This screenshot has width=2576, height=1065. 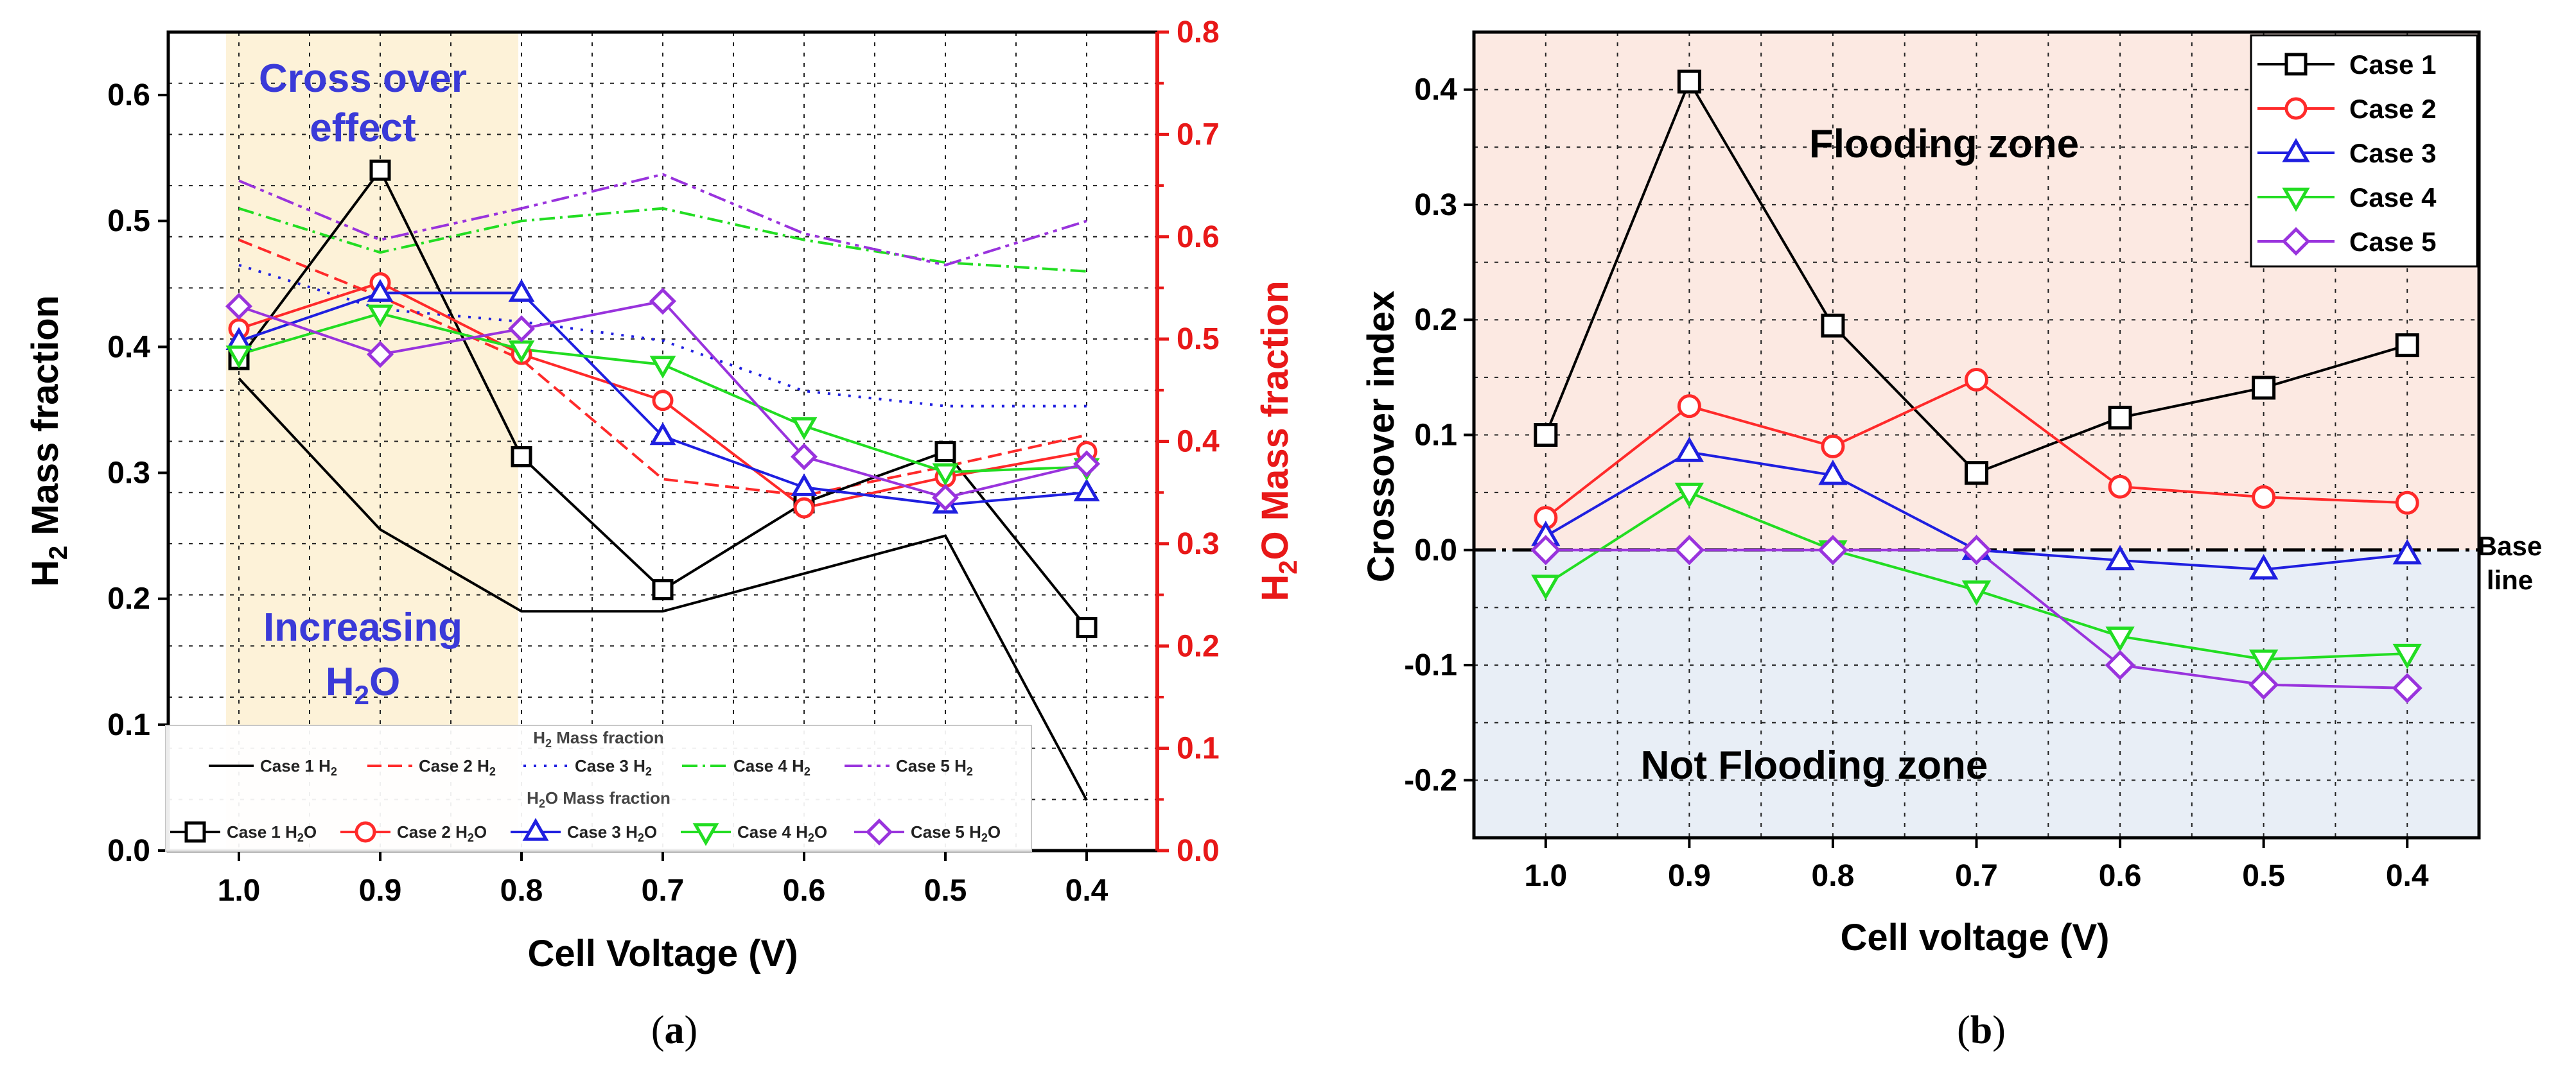 I want to click on y-tick-label-left-a: 0.0, so click(x=128, y=851).